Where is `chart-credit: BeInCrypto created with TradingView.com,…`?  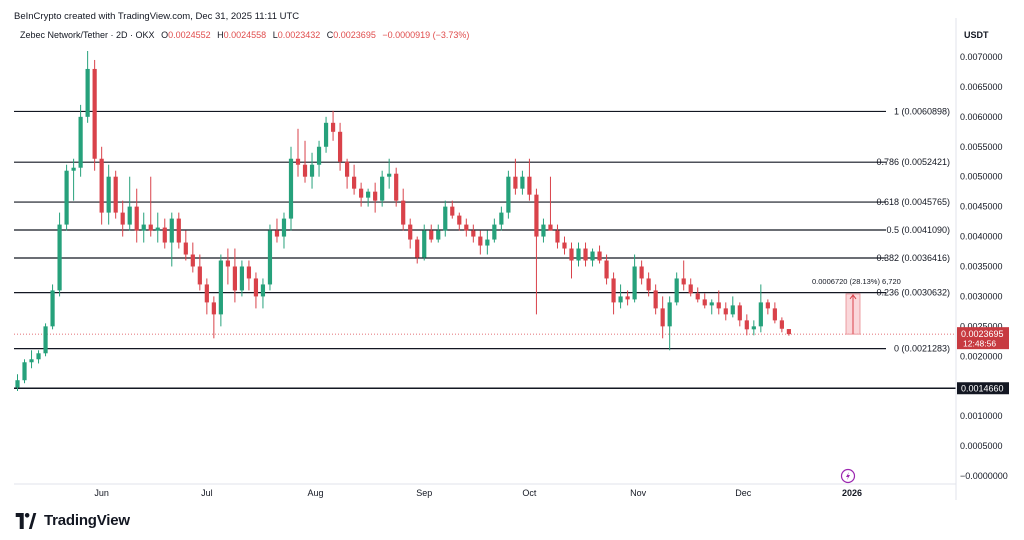
chart-credit: BeInCrypto created with TradingView.com,… is located at coordinates (157, 16).